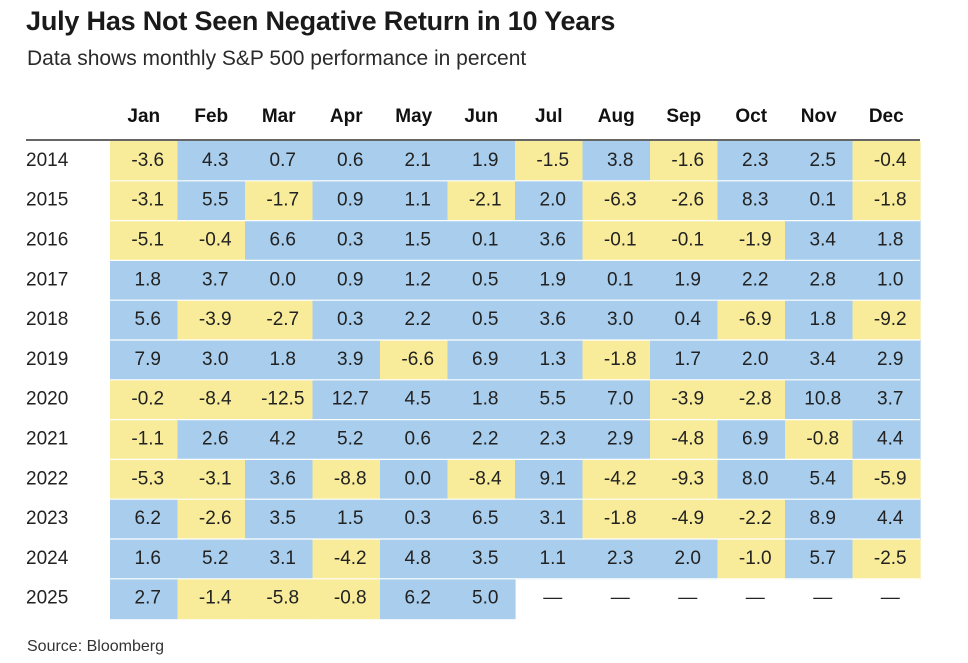  What do you see at coordinates (418, 200) in the screenshot?
I see `value-2015-may: 1.1` at bounding box center [418, 200].